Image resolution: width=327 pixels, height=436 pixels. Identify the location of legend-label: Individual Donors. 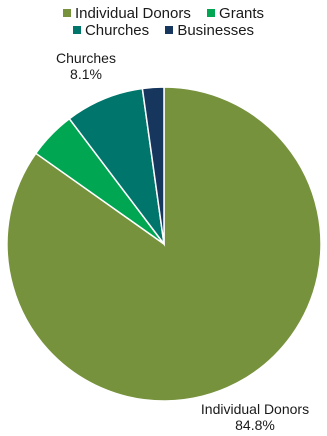
(132, 13).